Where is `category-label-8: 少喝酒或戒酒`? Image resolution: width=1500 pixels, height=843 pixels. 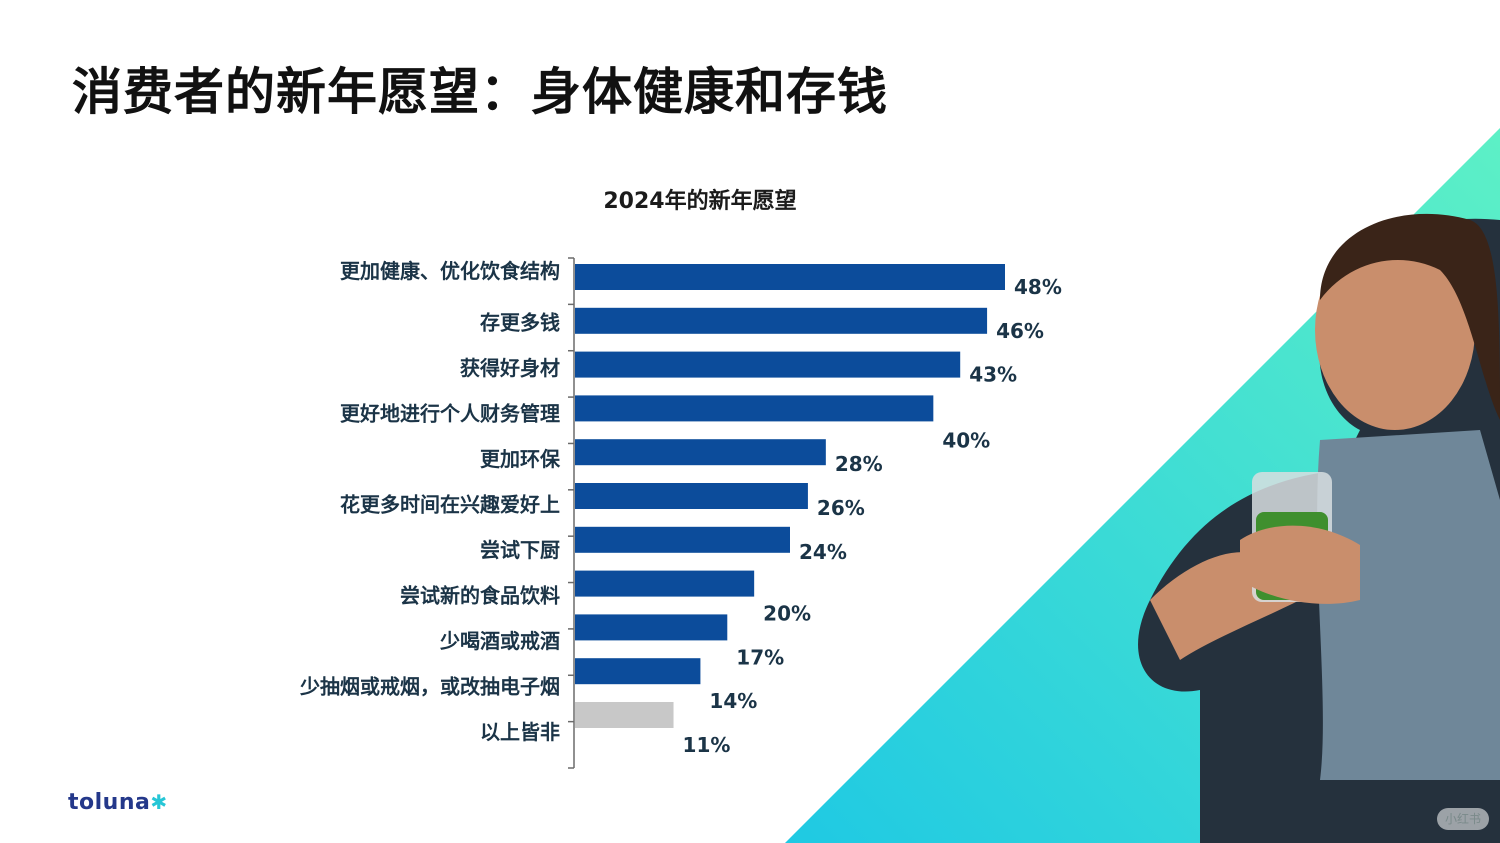
category-label-8: 少喝酒或戒酒 is located at coordinates (499, 641).